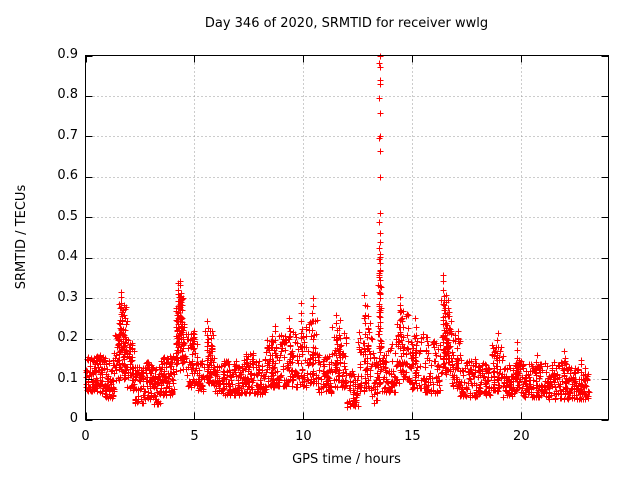 This screenshot has height=480, width=640. I want to click on y-tick-label: 0.8, so click(67, 95).